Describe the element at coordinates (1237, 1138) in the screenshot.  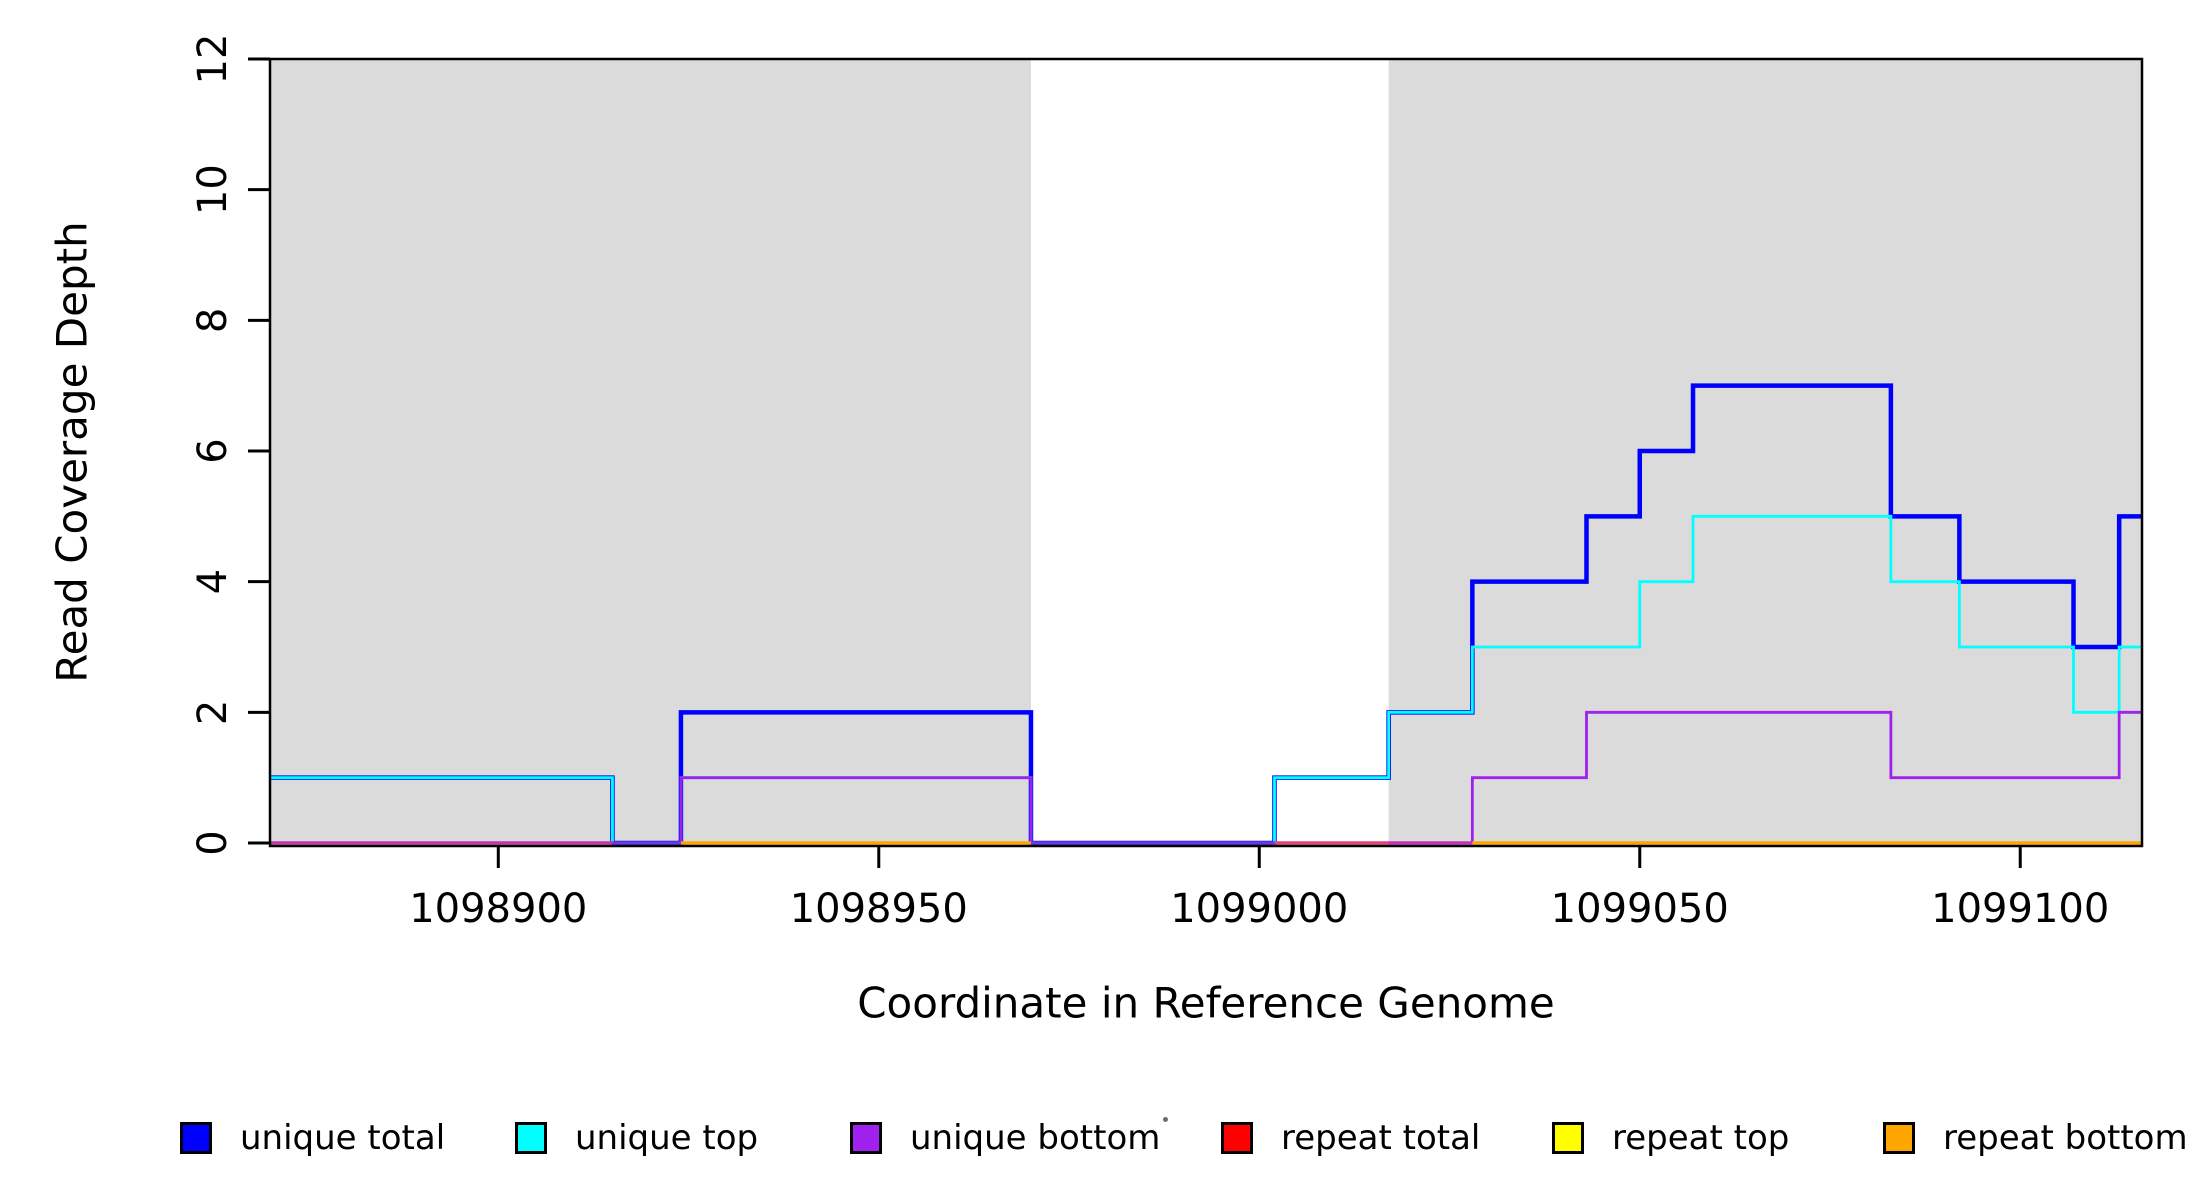
I see `legend-swatch-repeat-total` at that location.